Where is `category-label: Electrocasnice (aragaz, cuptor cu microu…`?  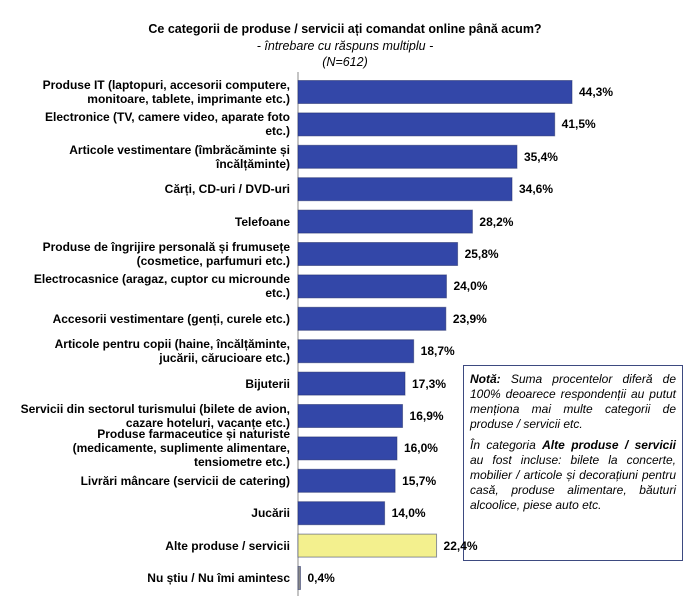
category-label: Electrocasnice (aragaz, cuptor cu microu… is located at coordinates (161, 286).